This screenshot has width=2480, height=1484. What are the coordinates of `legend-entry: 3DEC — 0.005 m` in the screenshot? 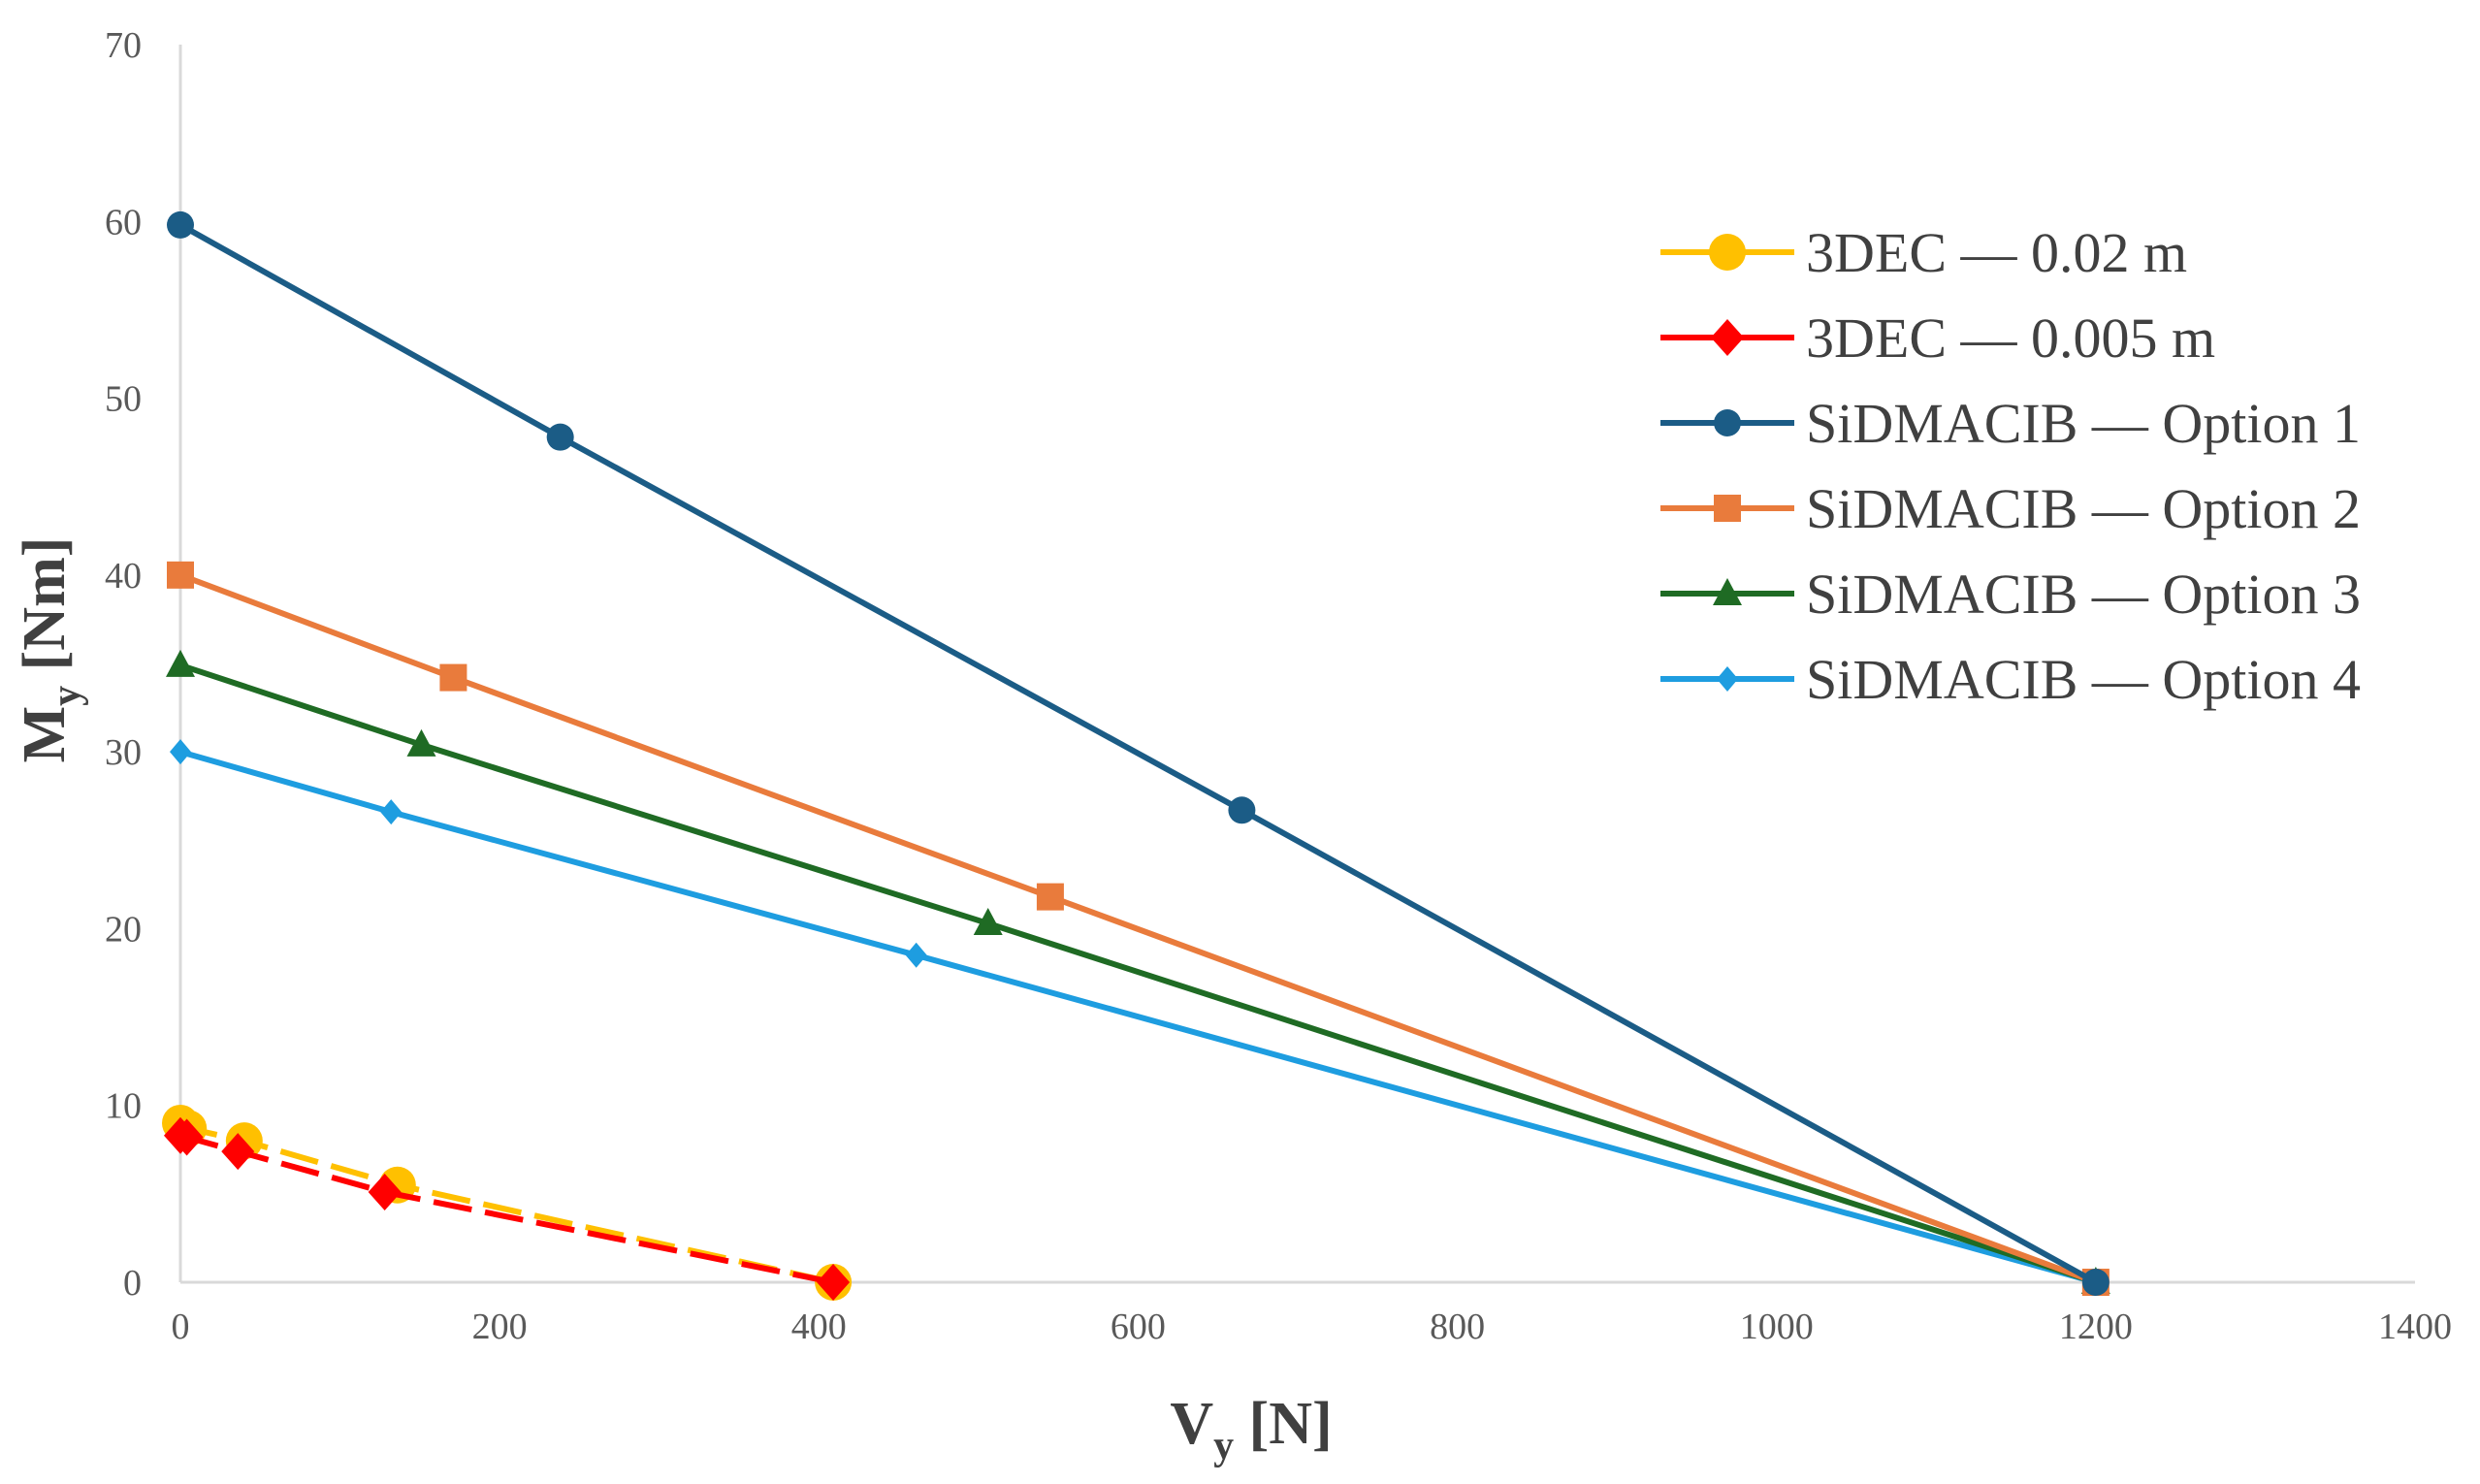 It's located at (1937, 338).